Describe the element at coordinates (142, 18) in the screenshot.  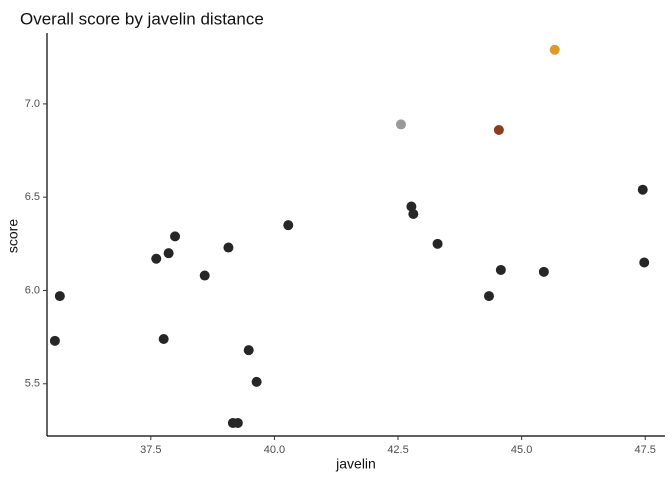
I see `chart-title: Overall score by javelin distance` at that location.